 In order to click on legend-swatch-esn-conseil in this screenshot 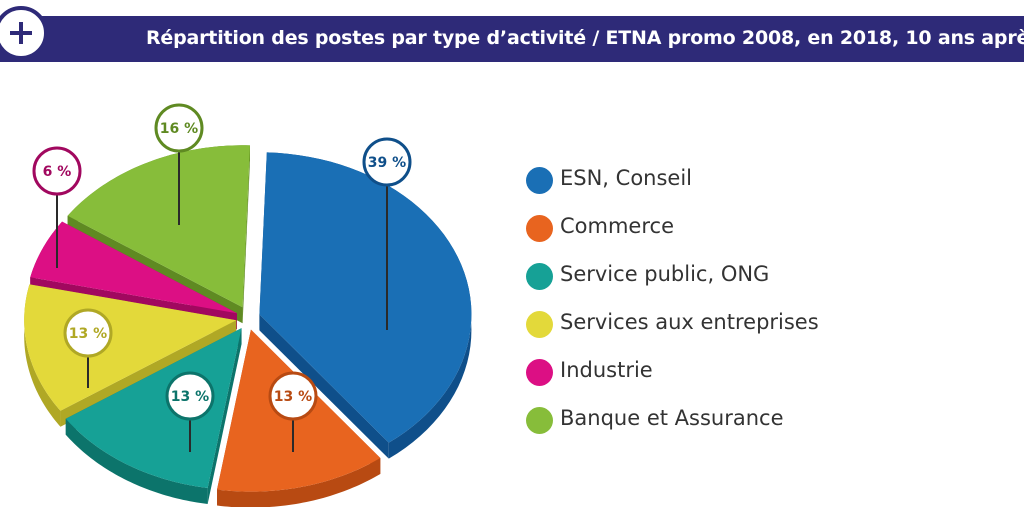, I will do `click(539, 180)`.